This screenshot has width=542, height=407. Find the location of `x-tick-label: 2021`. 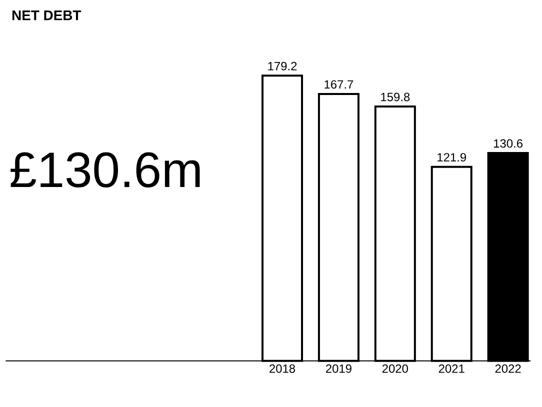

x-tick-label: 2021 is located at coordinates (451, 368).